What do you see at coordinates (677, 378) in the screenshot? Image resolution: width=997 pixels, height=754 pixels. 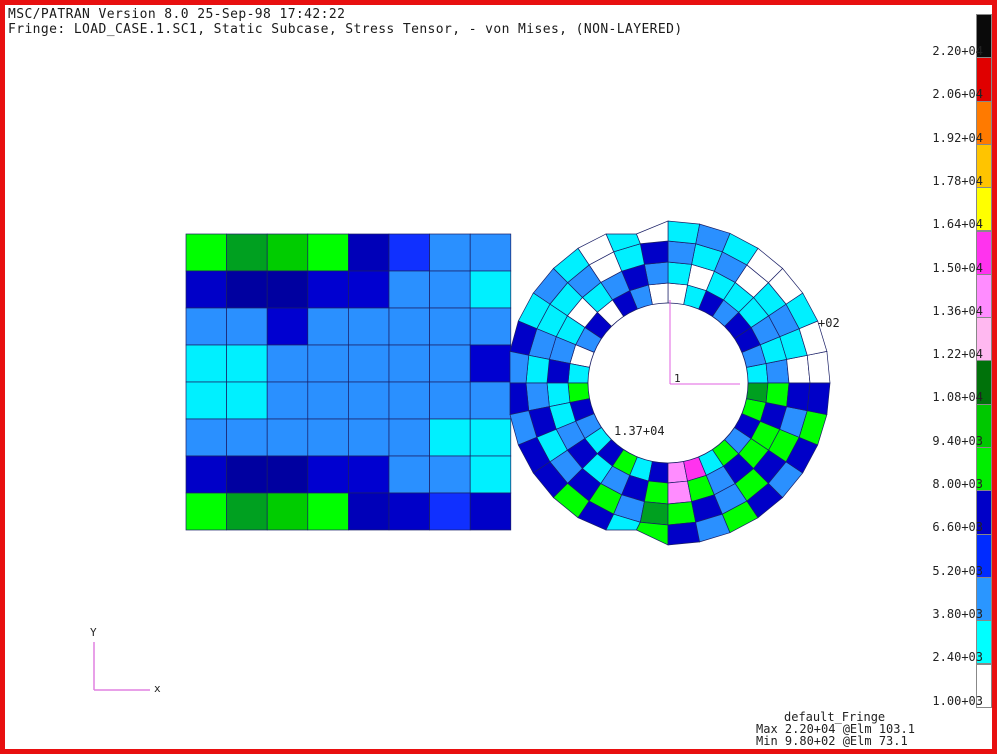 I see `node-marker: 1` at bounding box center [677, 378].